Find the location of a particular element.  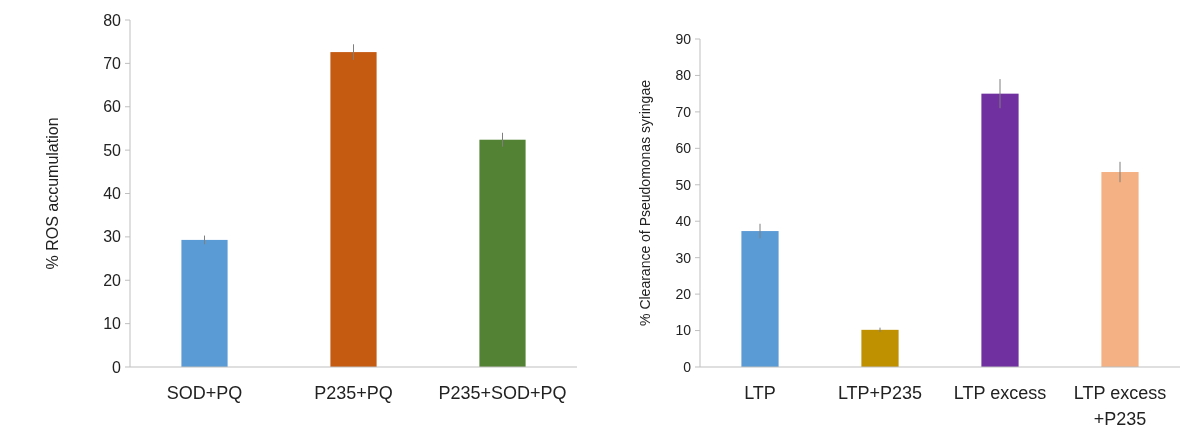

y-axis-title: % Clearance of Pseudomonas syringae is located at coordinates (645, 202).